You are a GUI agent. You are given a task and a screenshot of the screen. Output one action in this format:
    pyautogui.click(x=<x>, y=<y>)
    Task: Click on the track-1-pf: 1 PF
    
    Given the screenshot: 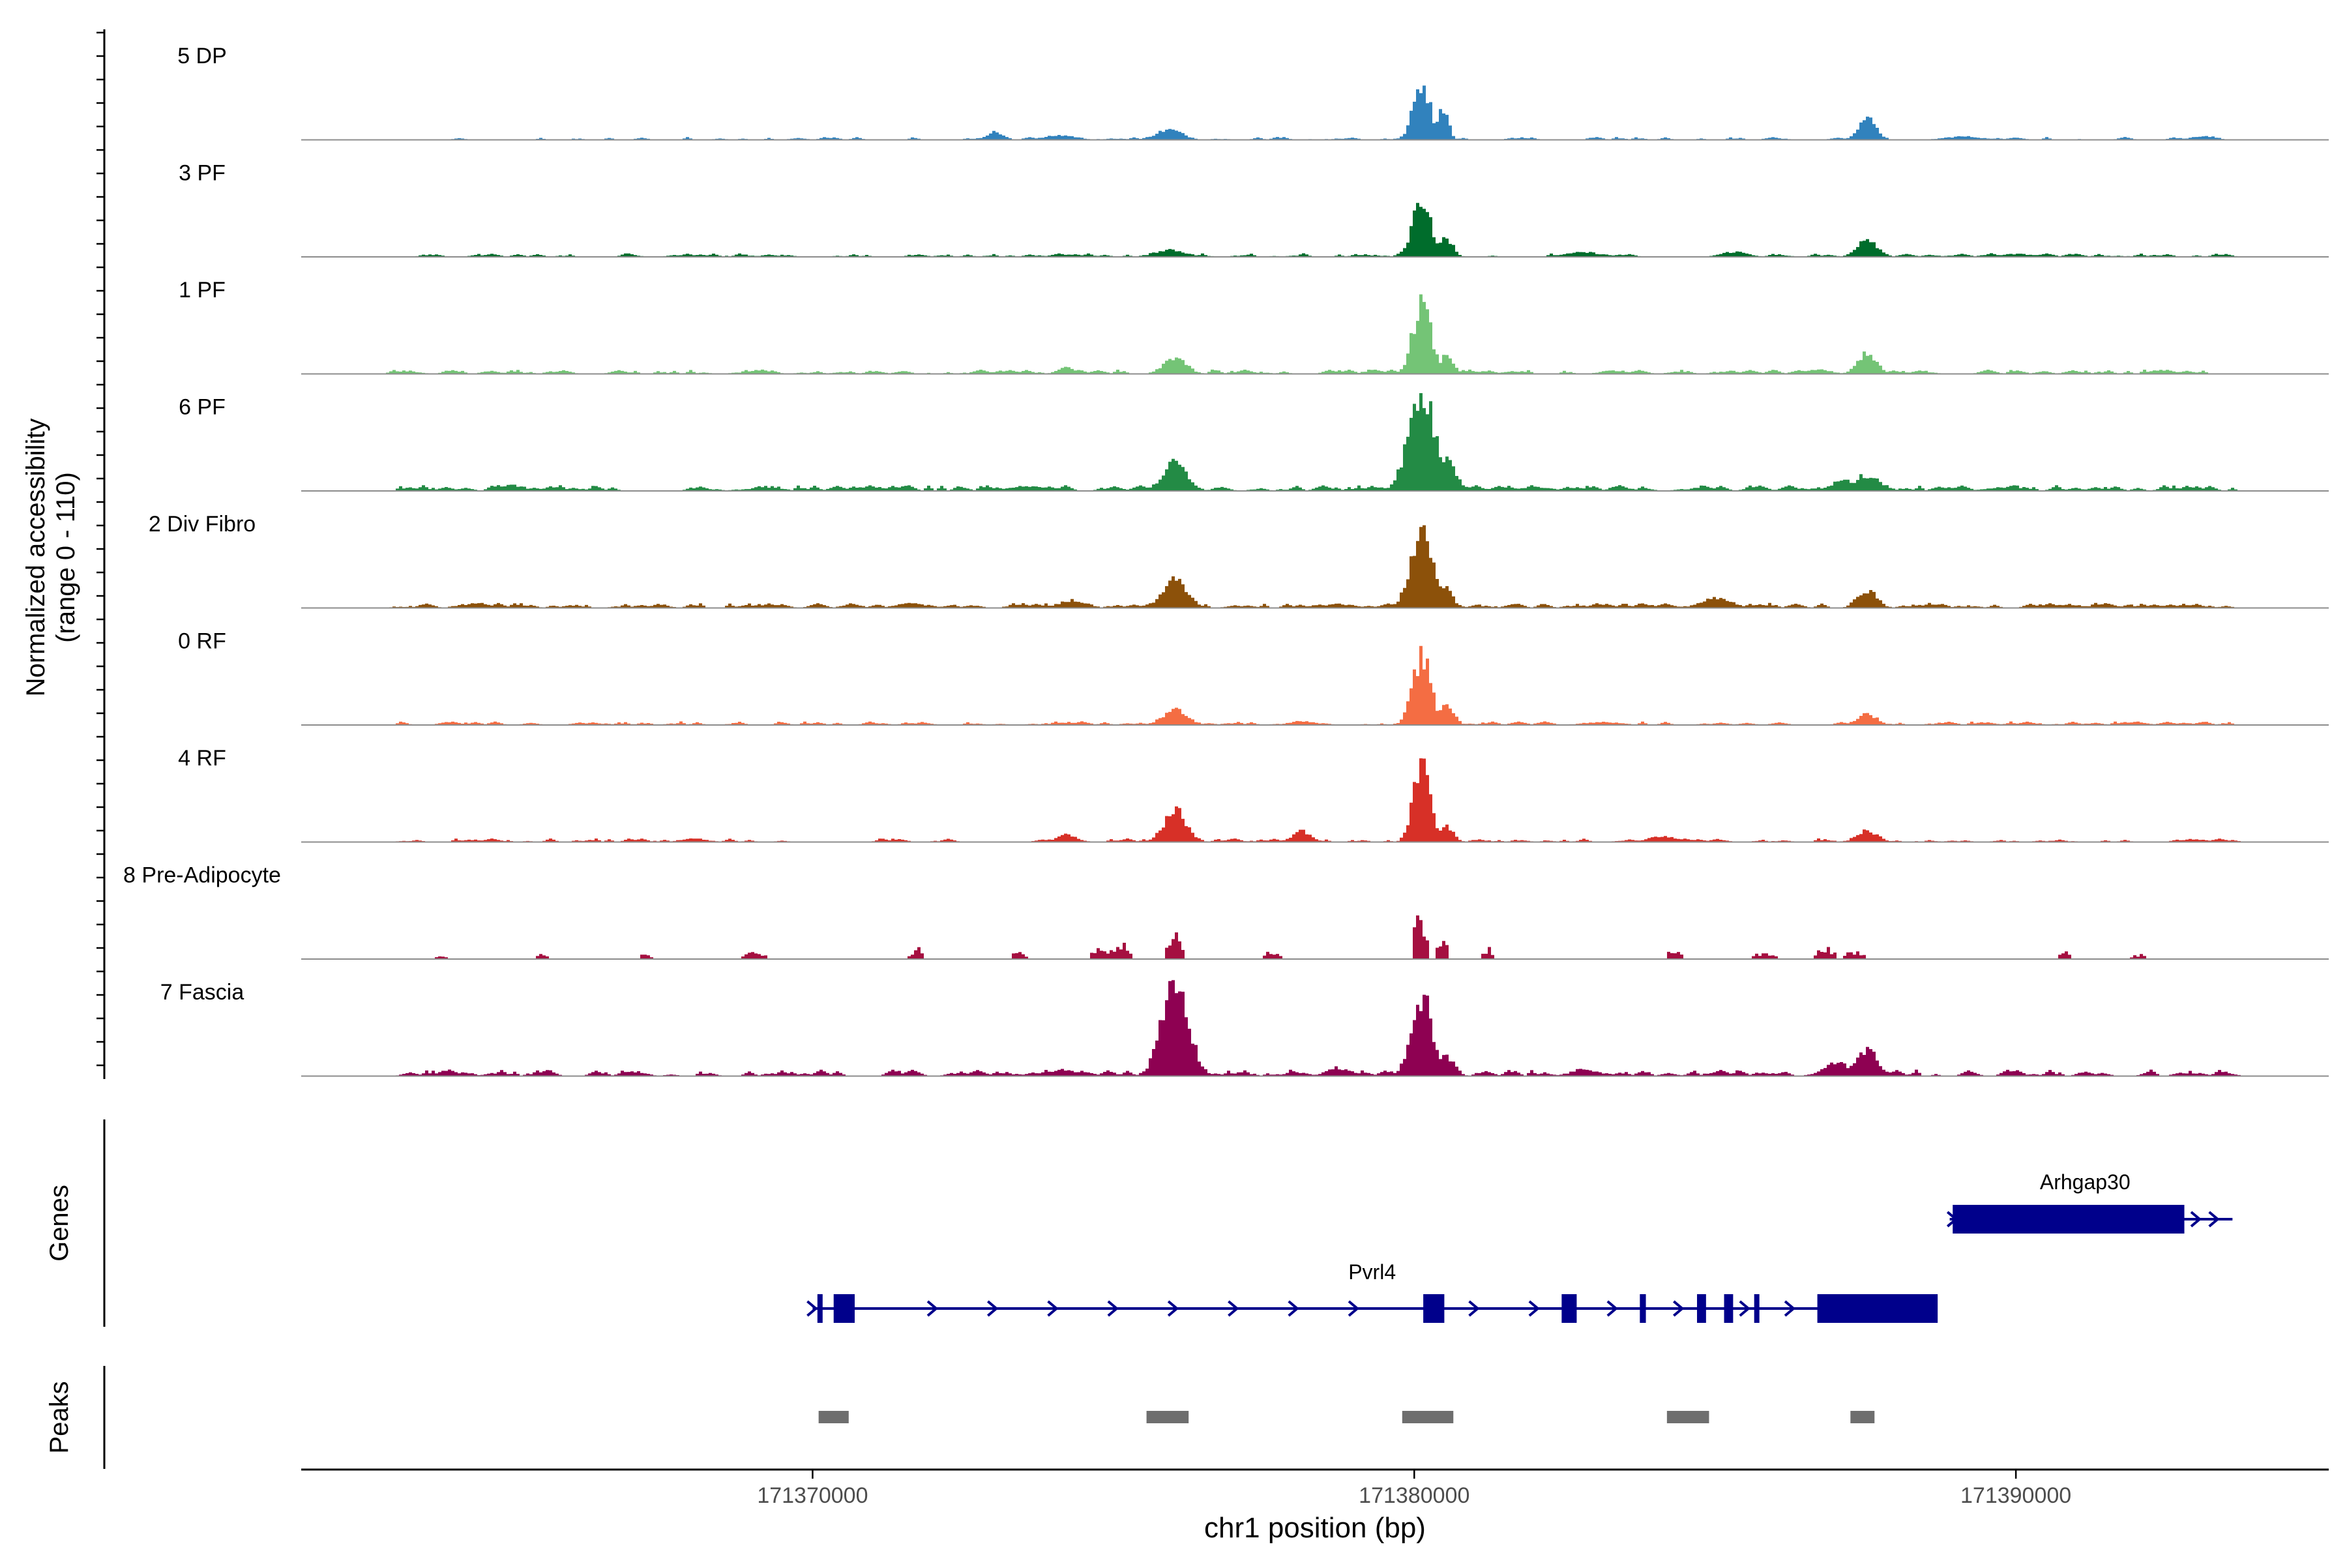 What is the action you would take?
    pyautogui.click(x=1254, y=327)
    